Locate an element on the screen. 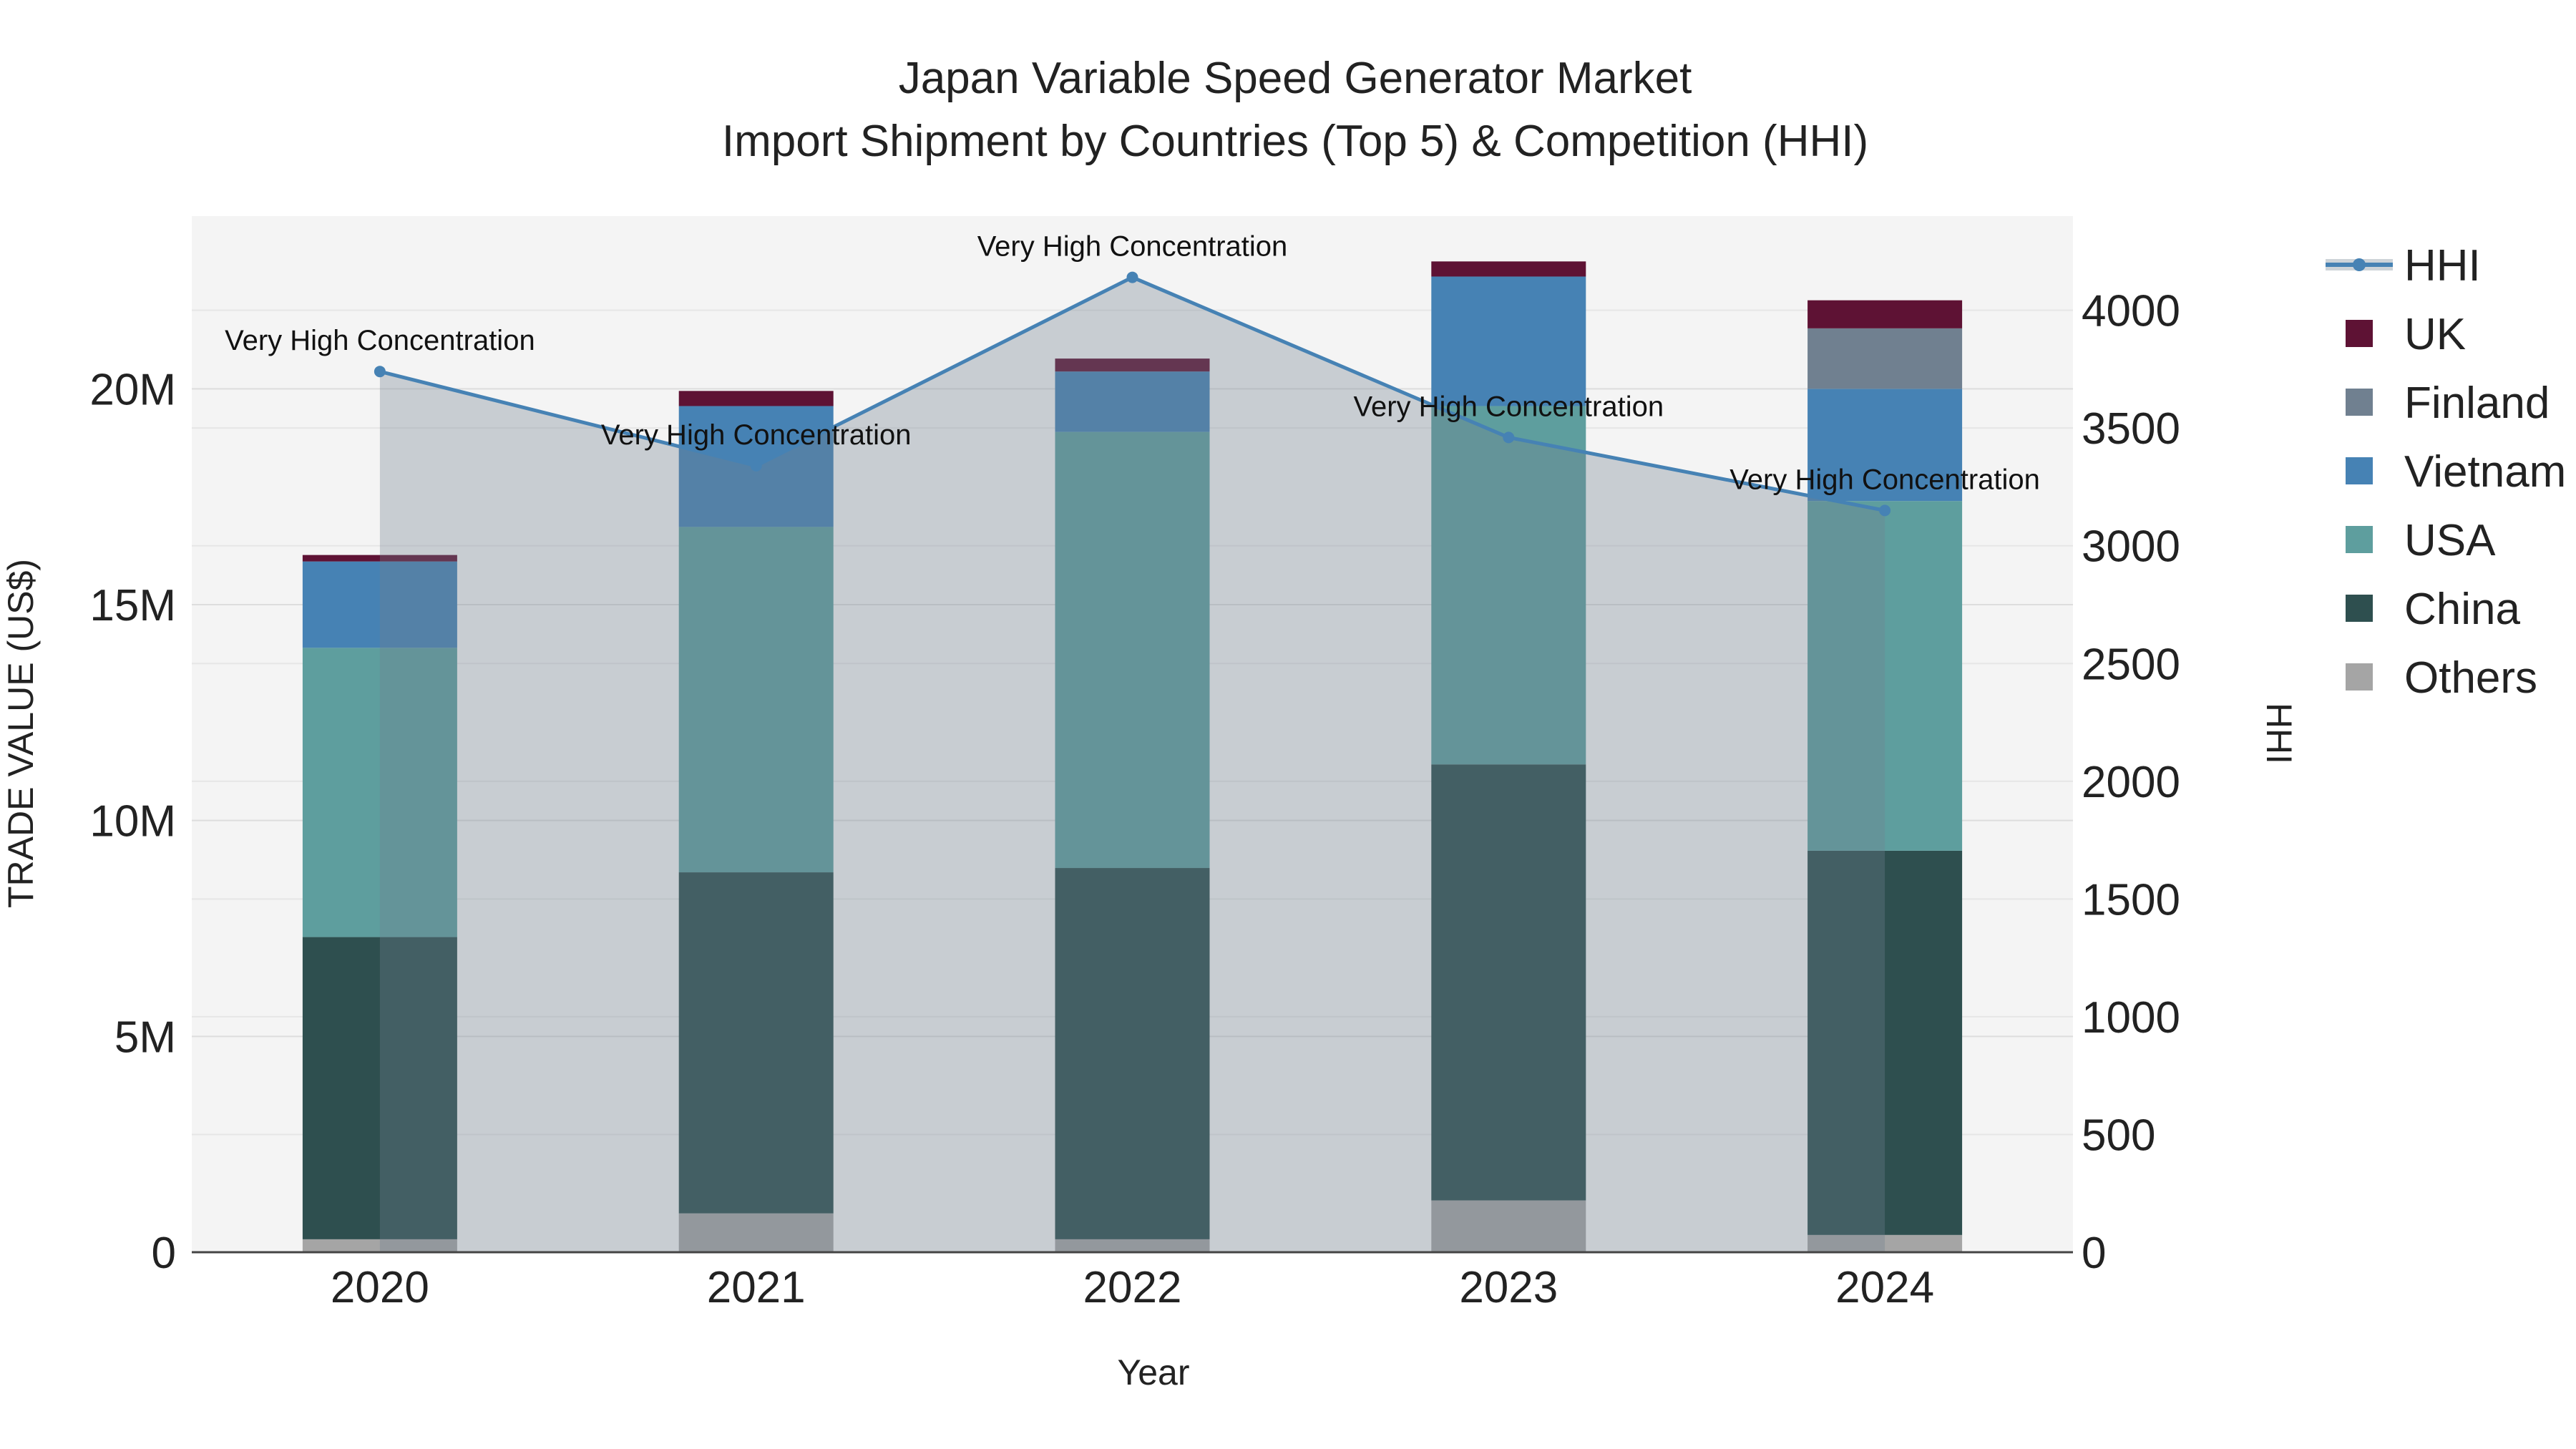 The height and width of the screenshot is (1449, 2576). bar-usa-2023 is located at coordinates (1508, 585).